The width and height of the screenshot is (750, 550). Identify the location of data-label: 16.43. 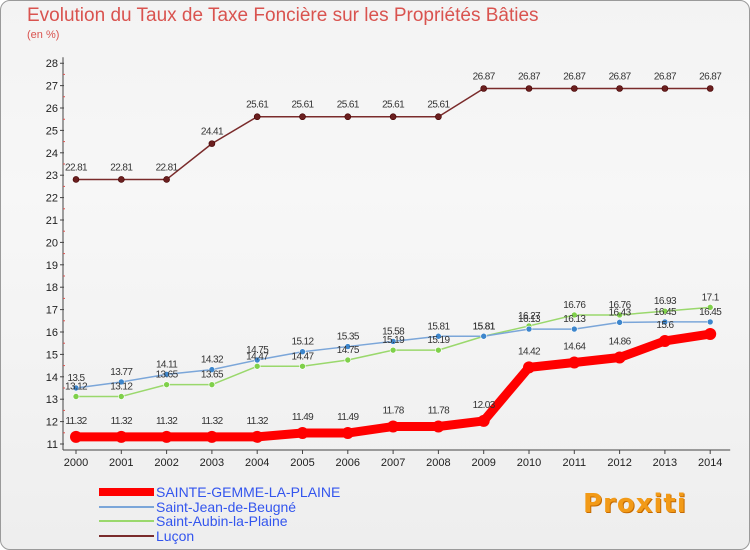
(620, 312).